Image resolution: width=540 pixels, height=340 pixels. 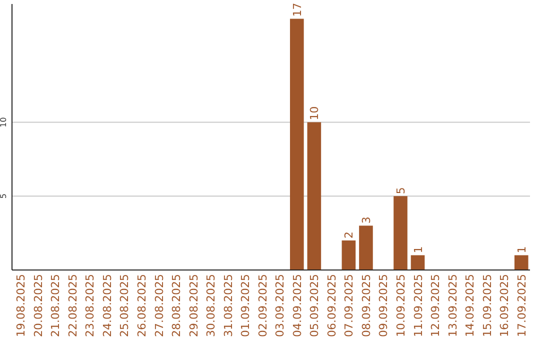 I want to click on x-tick-label: 03.09.2025, so click(x=280, y=305).